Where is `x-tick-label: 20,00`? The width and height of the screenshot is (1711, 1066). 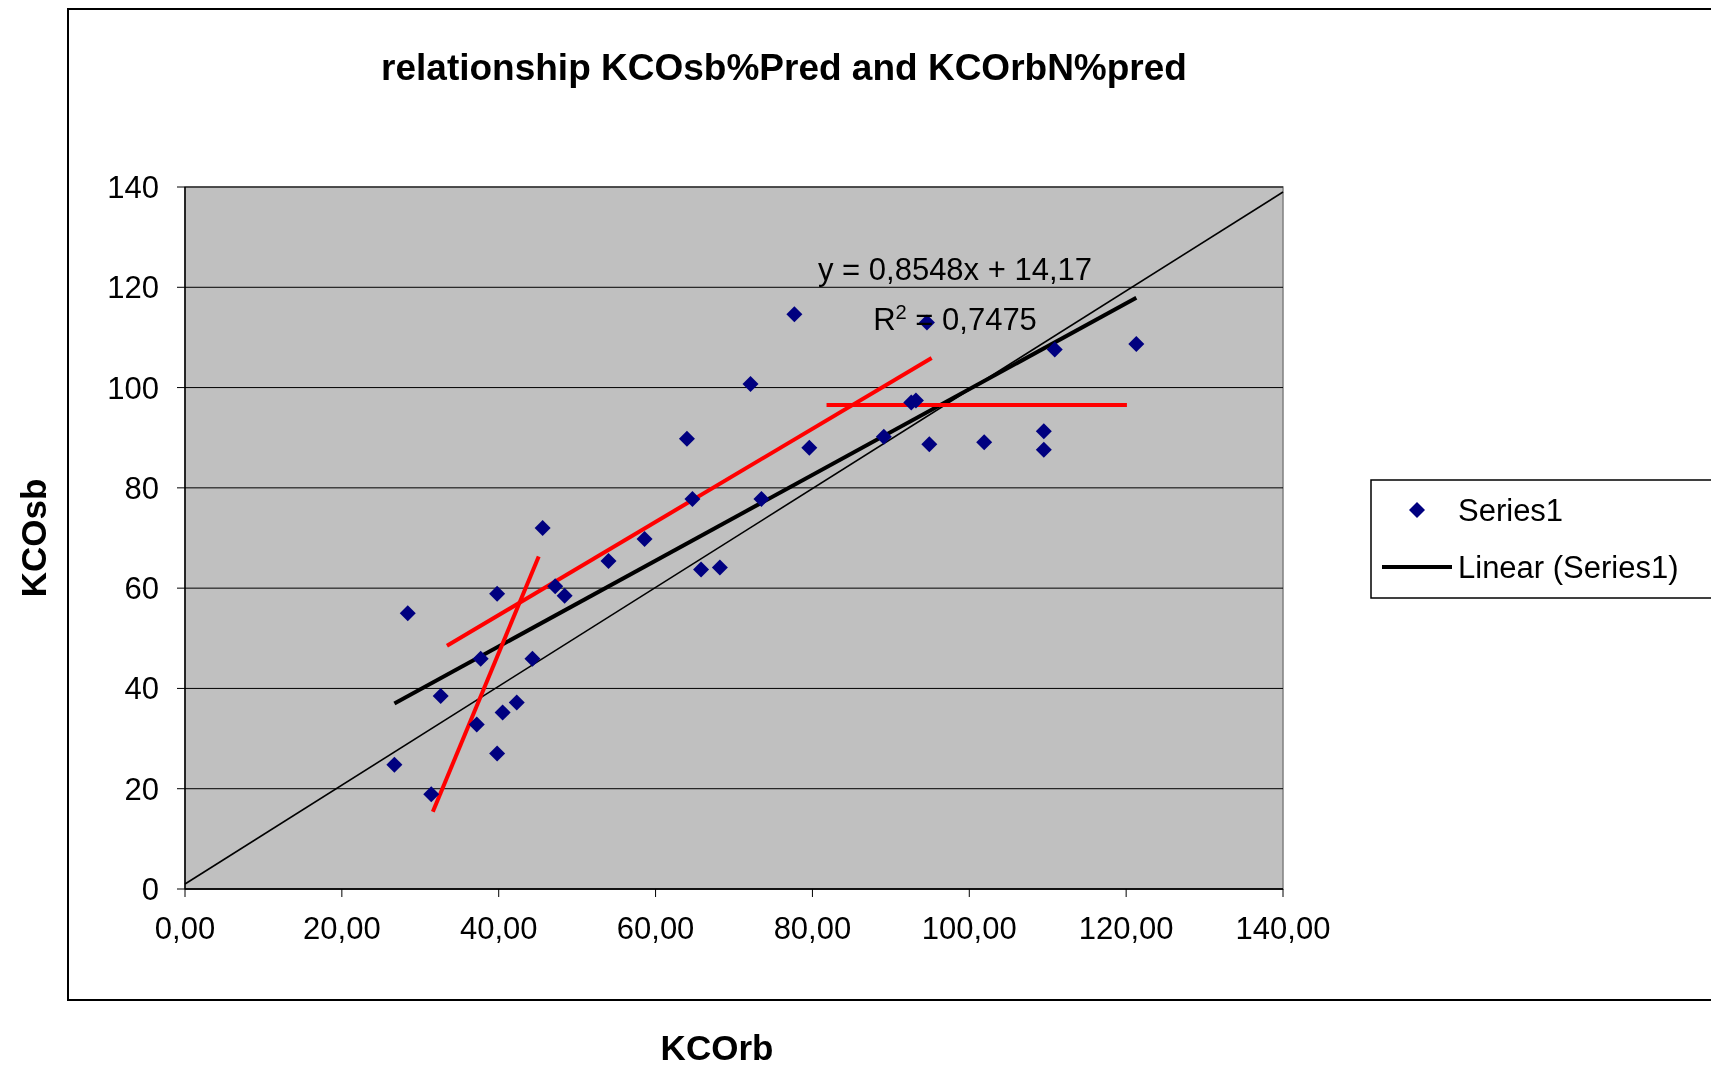 x-tick-label: 20,00 is located at coordinates (342, 928).